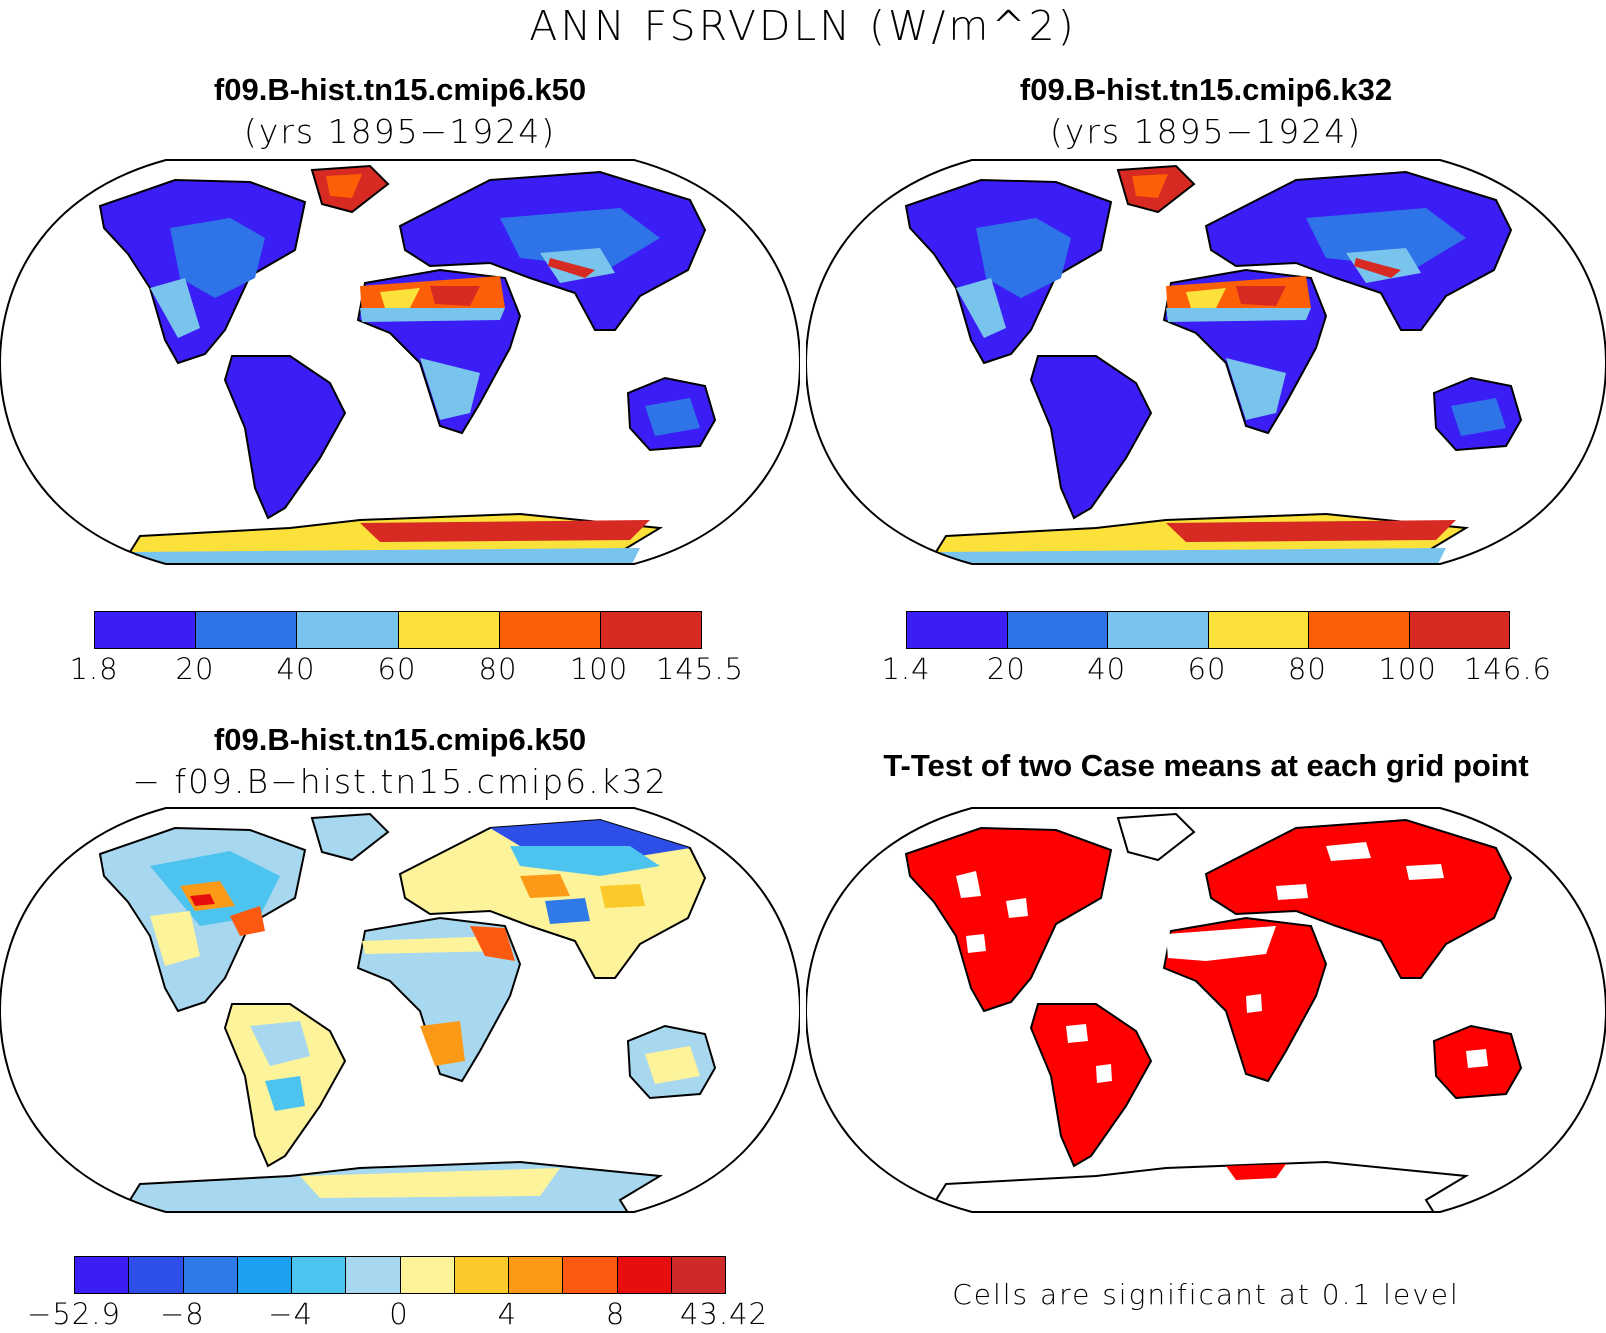 The image size is (1606, 1333). What do you see at coordinates (700, 669) in the screenshot?
I see `colorbar-tick-label: 145.5` at bounding box center [700, 669].